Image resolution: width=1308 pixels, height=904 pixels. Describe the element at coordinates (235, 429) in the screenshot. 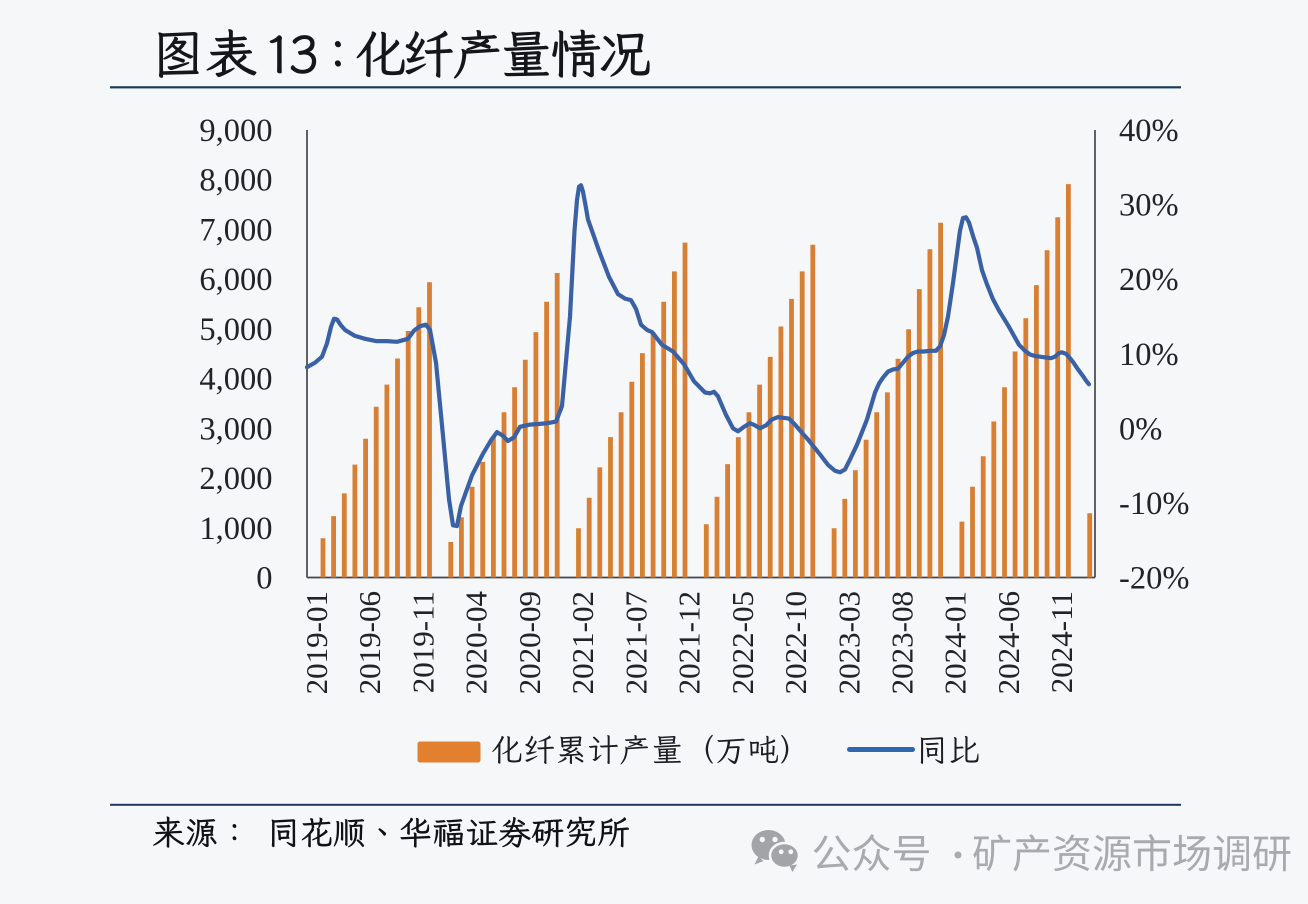

I see `svg-text: 3,000` at that location.